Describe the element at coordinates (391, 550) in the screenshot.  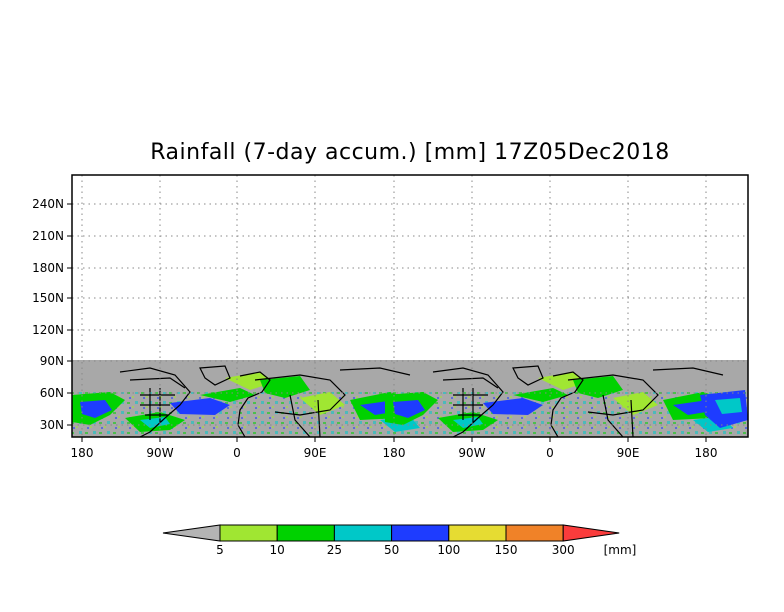
I see `colorbar-value-label: 50` at that location.